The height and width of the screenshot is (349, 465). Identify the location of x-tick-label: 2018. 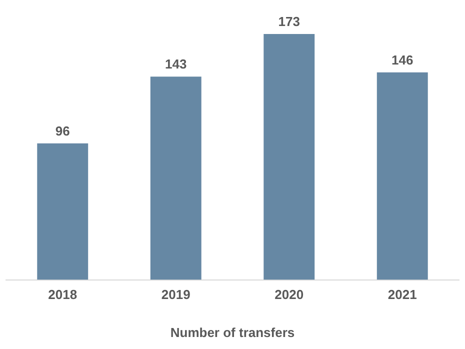
(63, 294).